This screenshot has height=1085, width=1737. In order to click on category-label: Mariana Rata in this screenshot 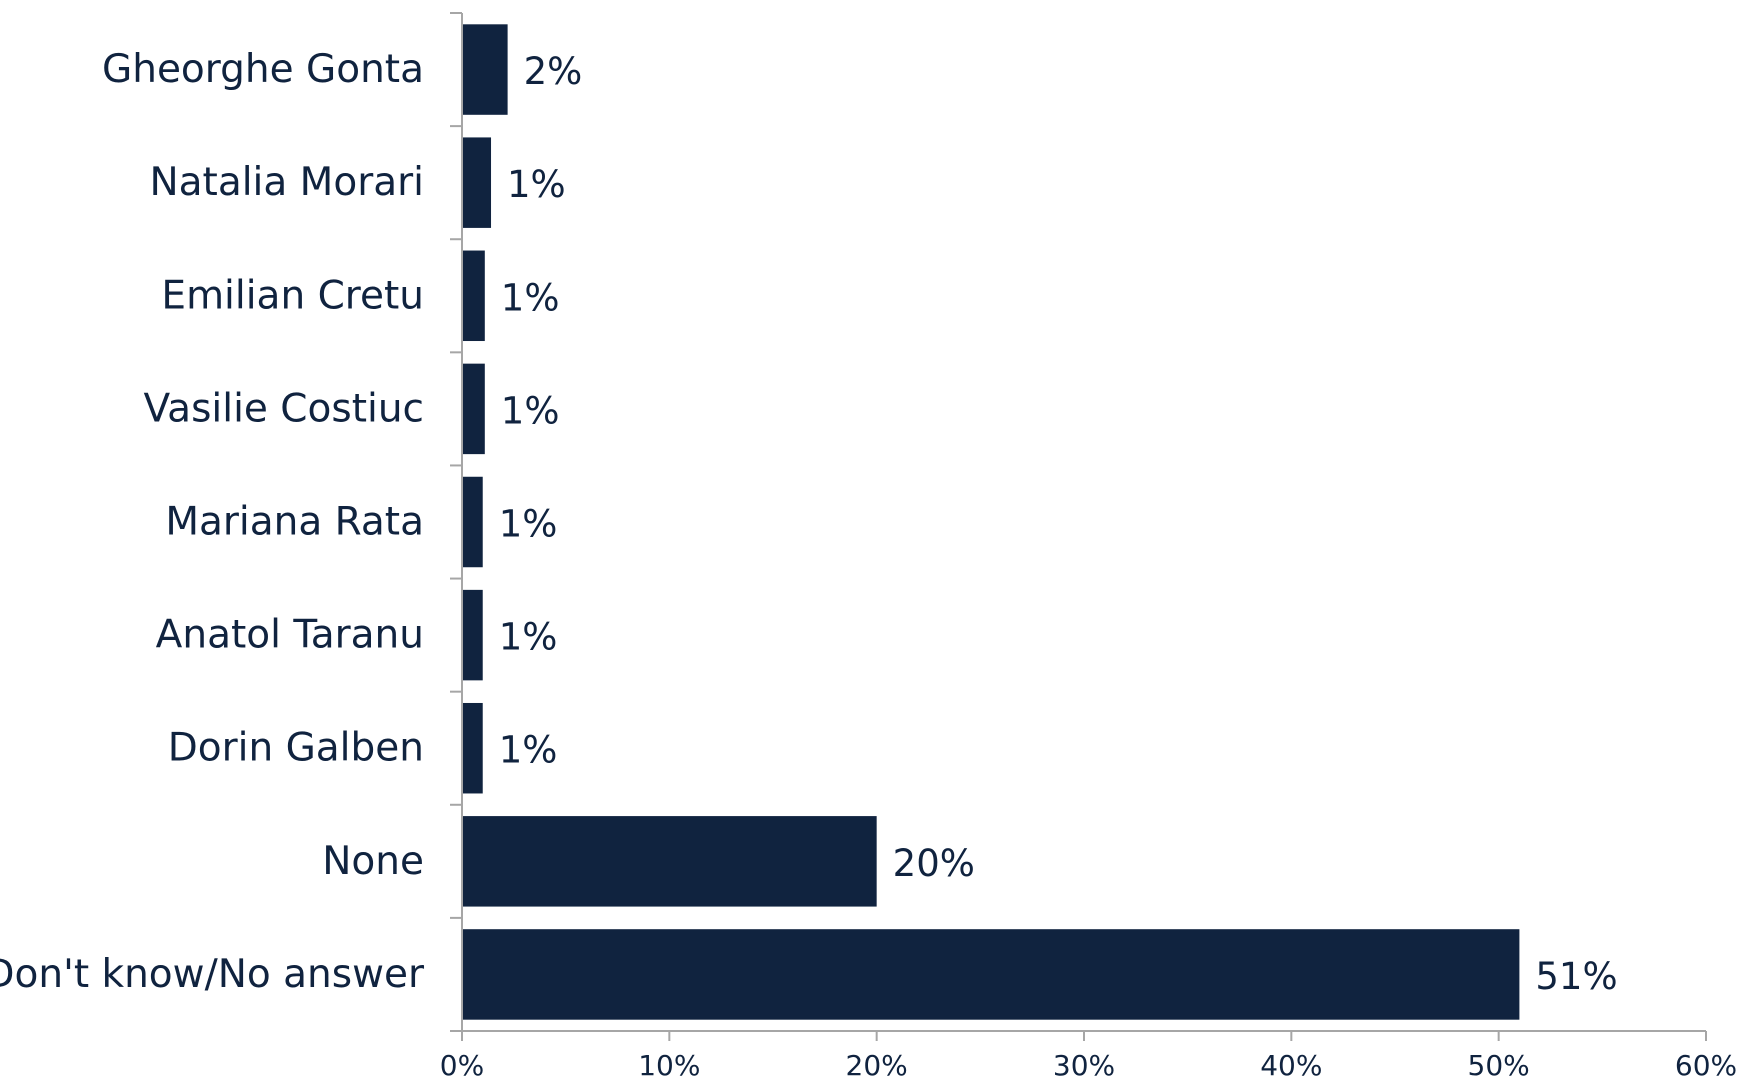, I will do `click(294, 522)`.